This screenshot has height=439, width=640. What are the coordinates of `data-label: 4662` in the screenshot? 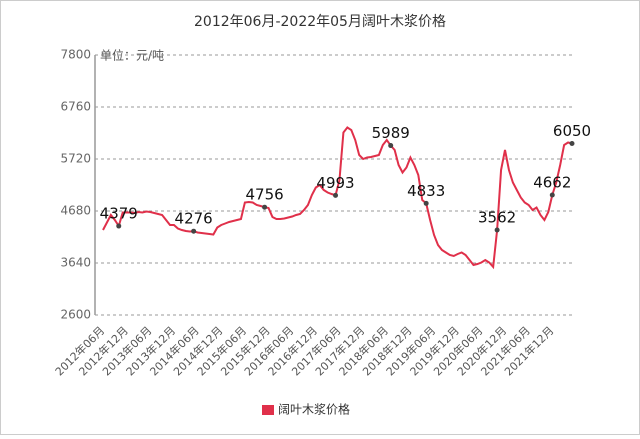 It's located at (552, 183).